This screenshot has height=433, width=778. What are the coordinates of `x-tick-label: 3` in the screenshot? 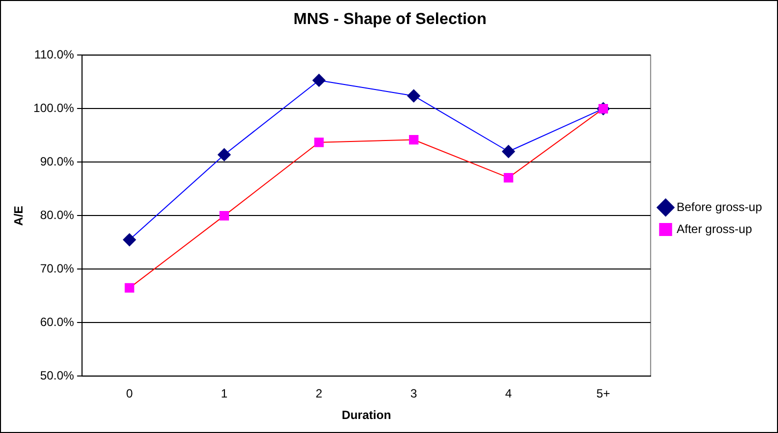 It's located at (414, 393).